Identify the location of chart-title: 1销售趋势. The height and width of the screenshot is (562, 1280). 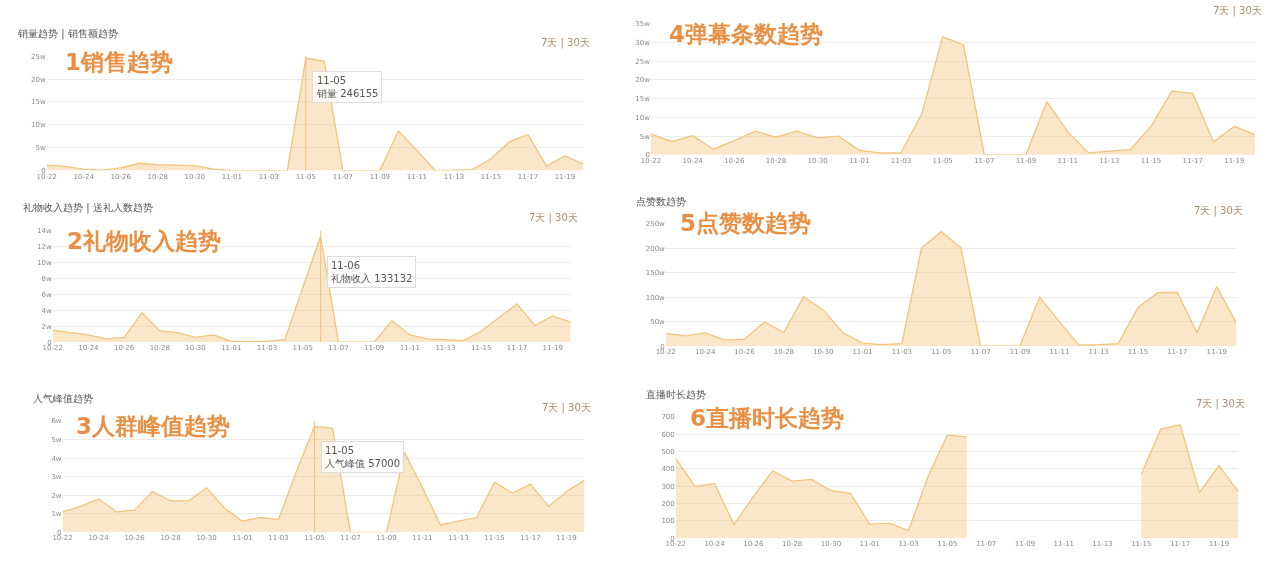
(119, 62).